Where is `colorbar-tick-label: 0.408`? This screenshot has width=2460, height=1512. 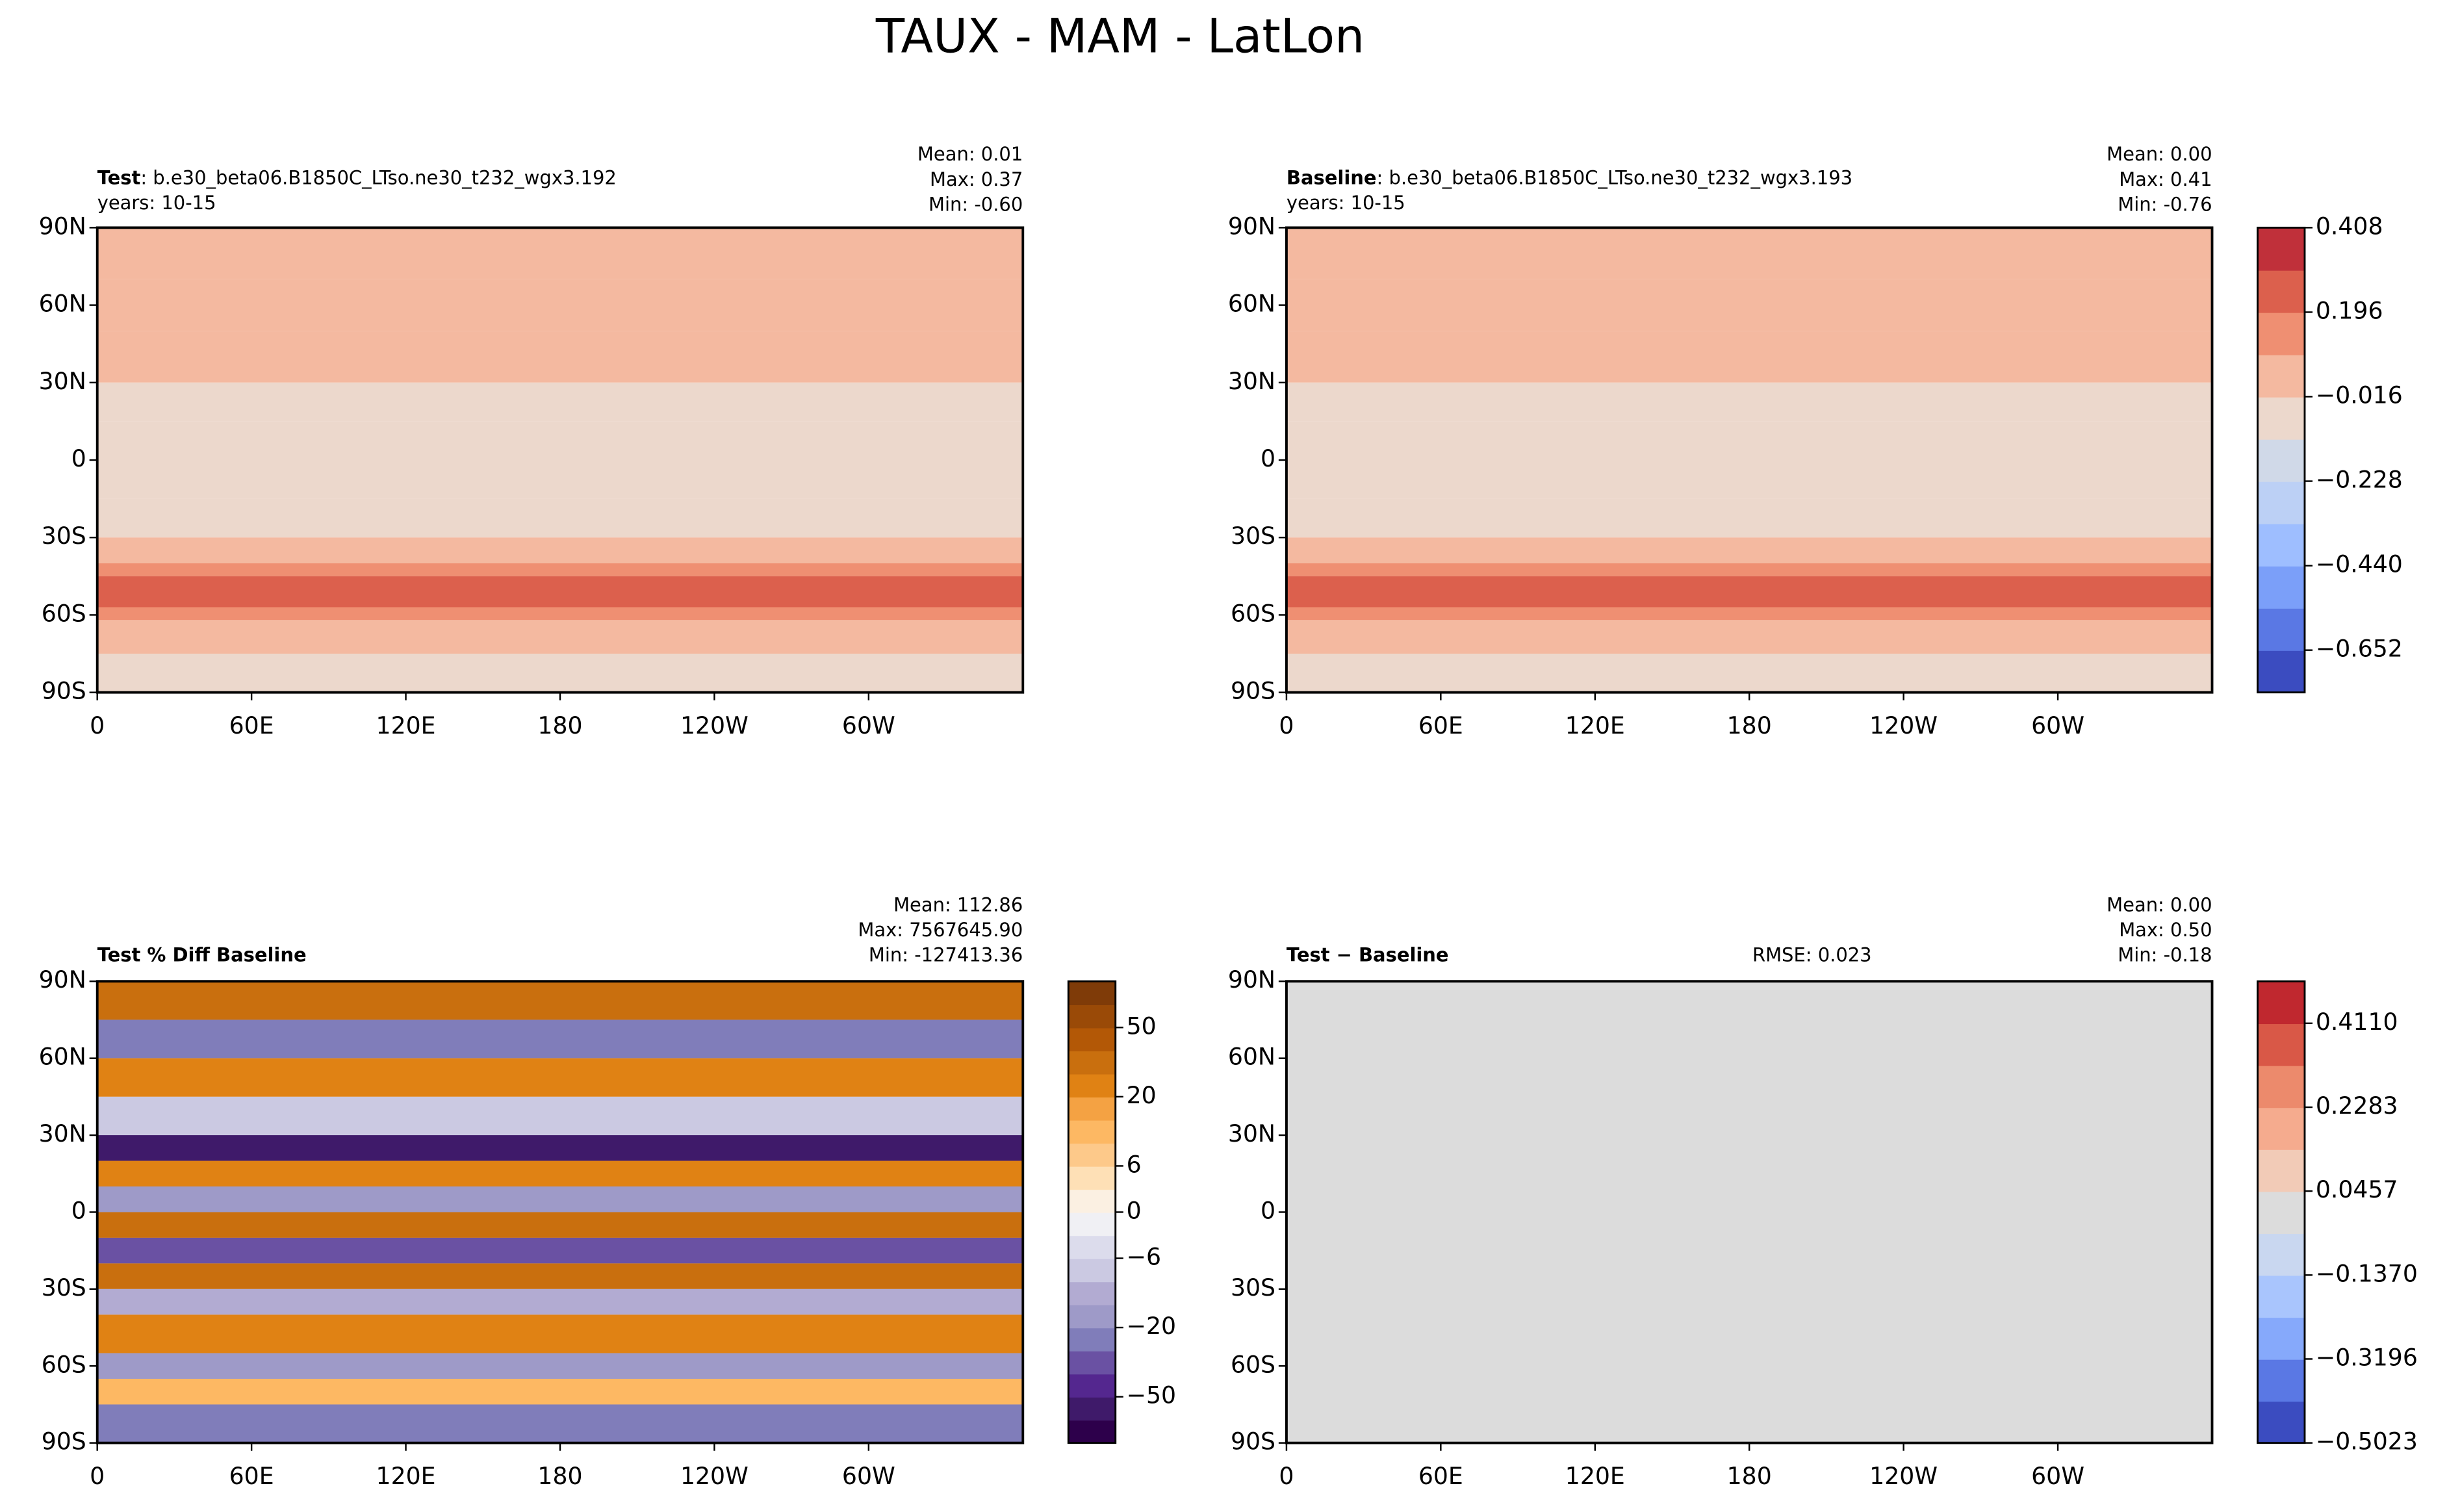
colorbar-tick-label: 0.408 is located at coordinates (2349, 226).